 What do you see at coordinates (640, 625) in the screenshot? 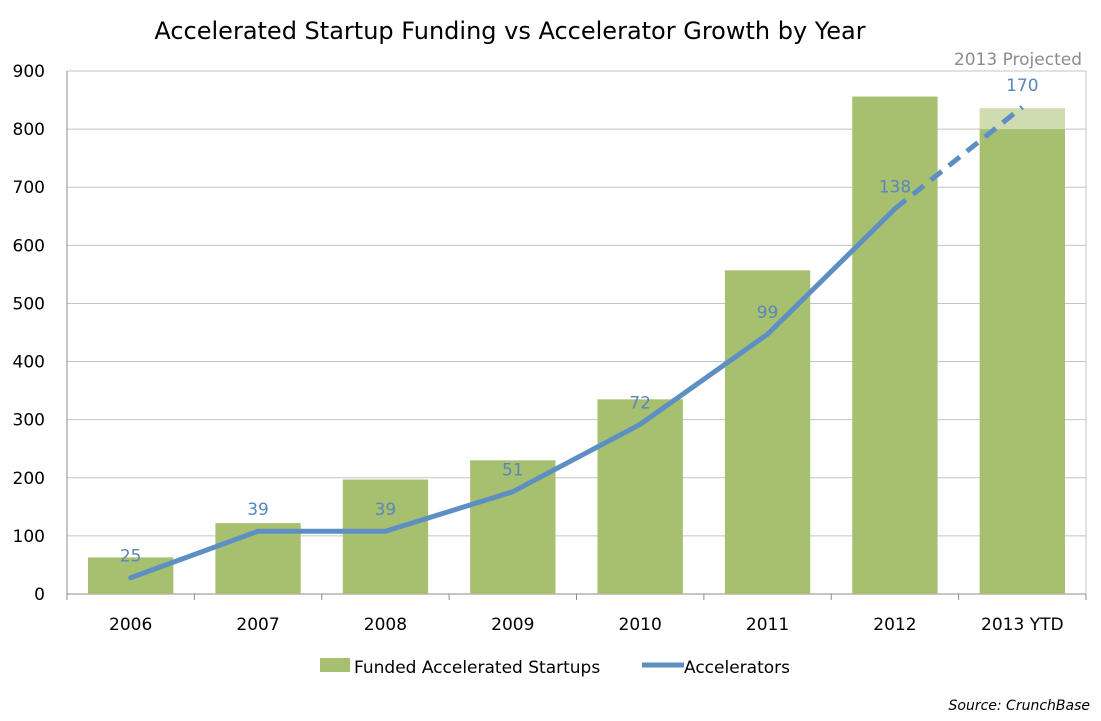
I see `x-tick-label: 2010` at bounding box center [640, 625].